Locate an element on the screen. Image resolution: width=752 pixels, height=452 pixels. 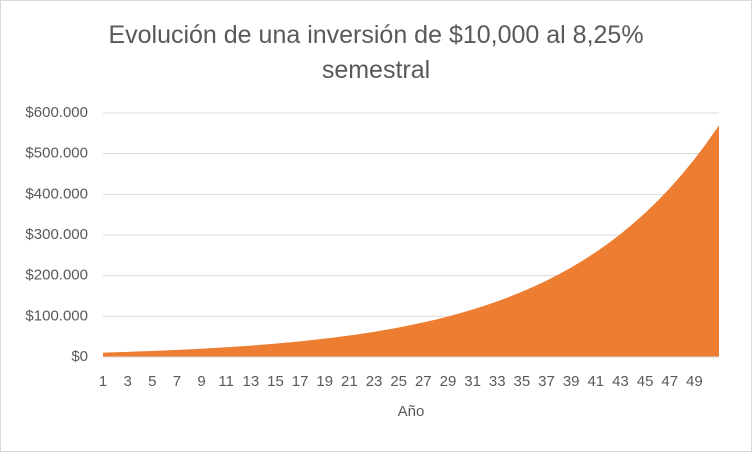
y-tick-label: $0 is located at coordinates (79, 356).